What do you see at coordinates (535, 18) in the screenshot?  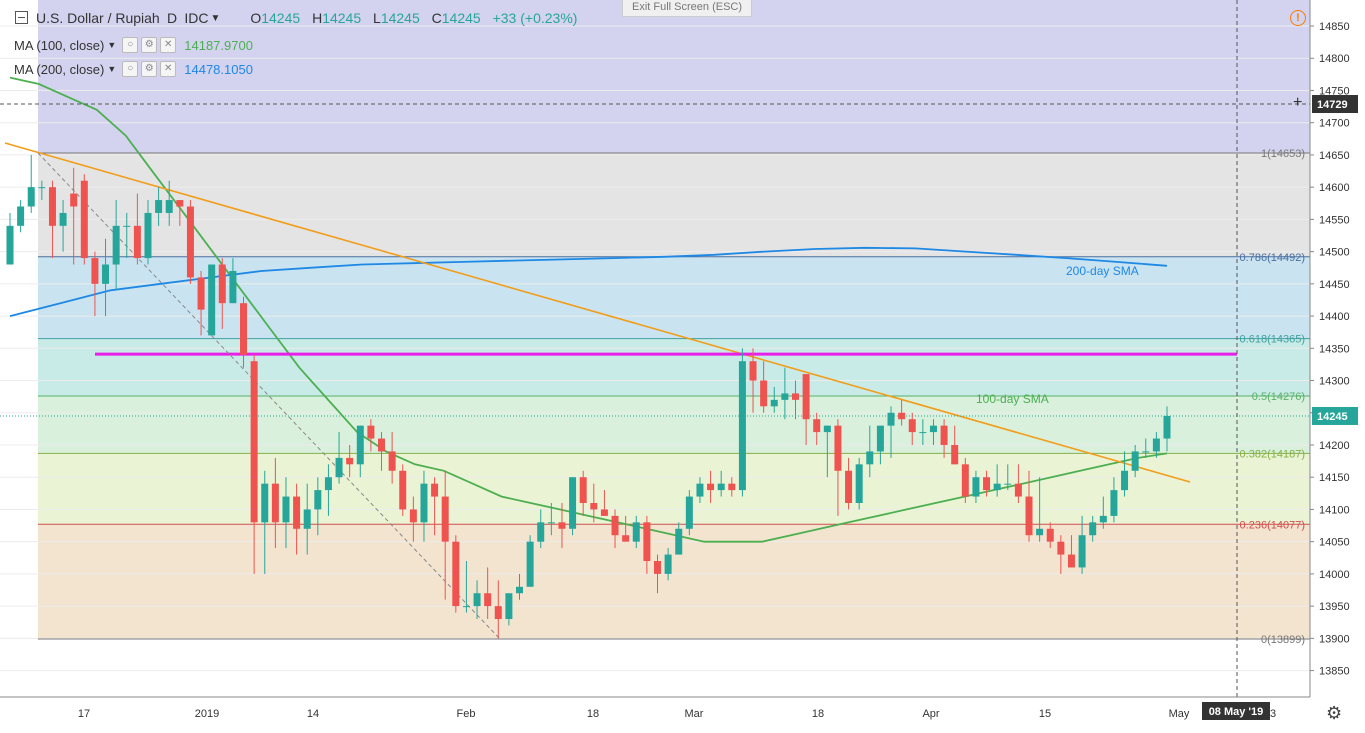 I see `change-value: +33 (+0.23%)` at bounding box center [535, 18].